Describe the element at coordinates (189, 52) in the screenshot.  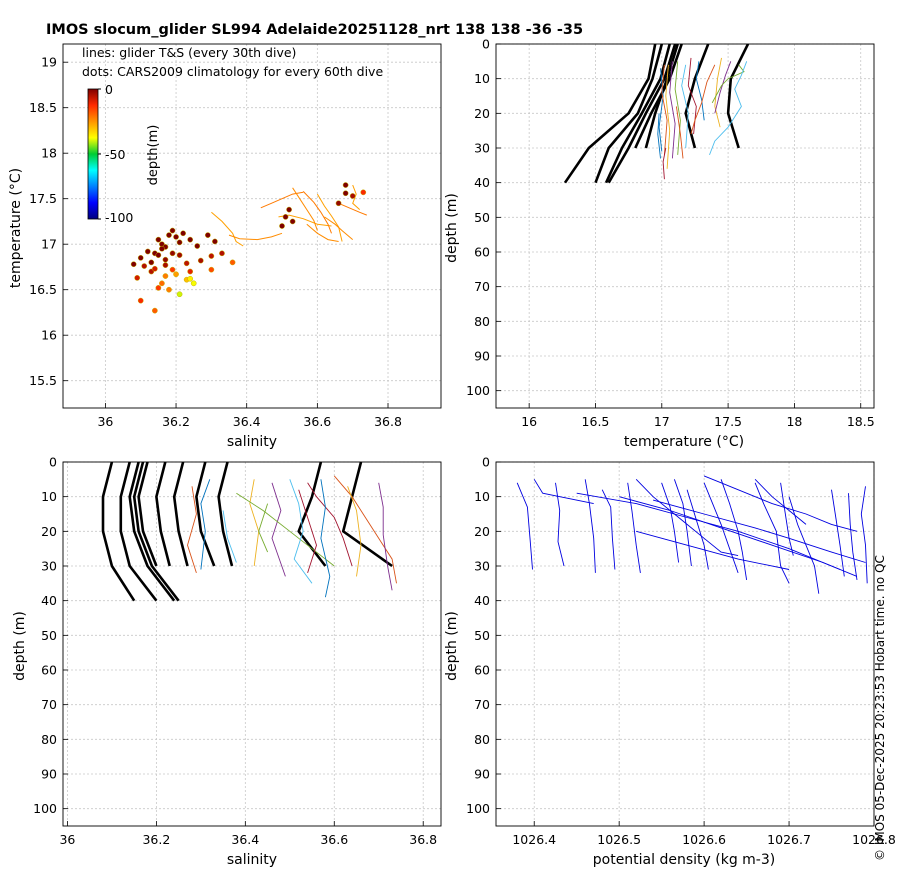
I see `legend-lines-text: lines: glider T&S (every 30th dive)` at that location.